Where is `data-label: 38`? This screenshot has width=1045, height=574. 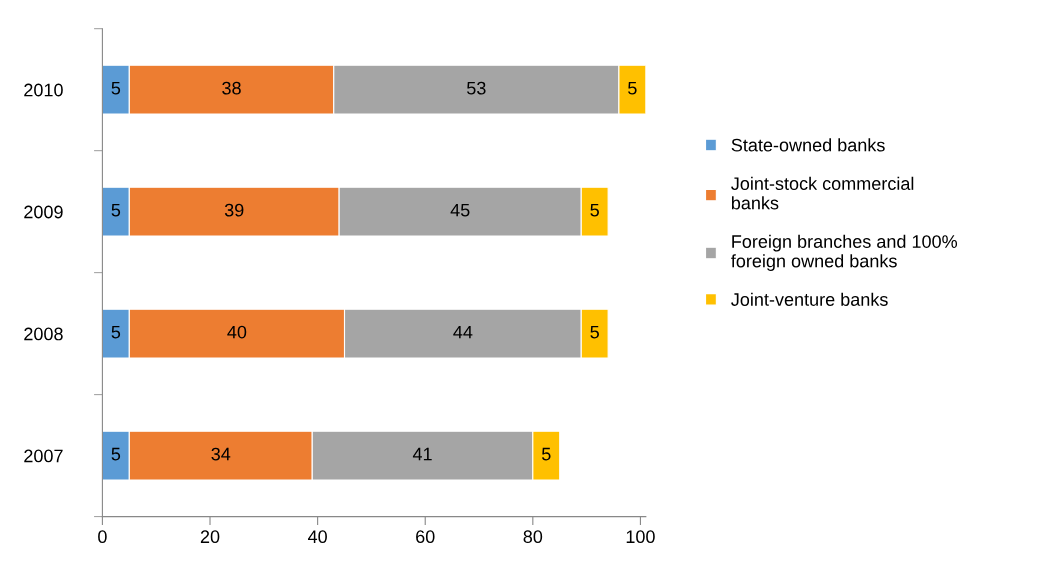
data-label: 38 is located at coordinates (231, 88).